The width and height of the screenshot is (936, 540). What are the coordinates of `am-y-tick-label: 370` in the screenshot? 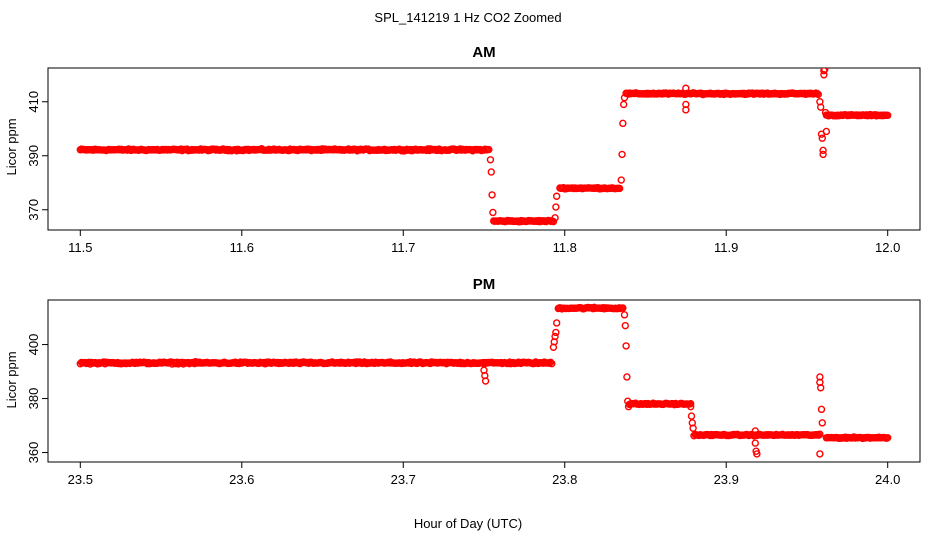 It's located at (33, 210).